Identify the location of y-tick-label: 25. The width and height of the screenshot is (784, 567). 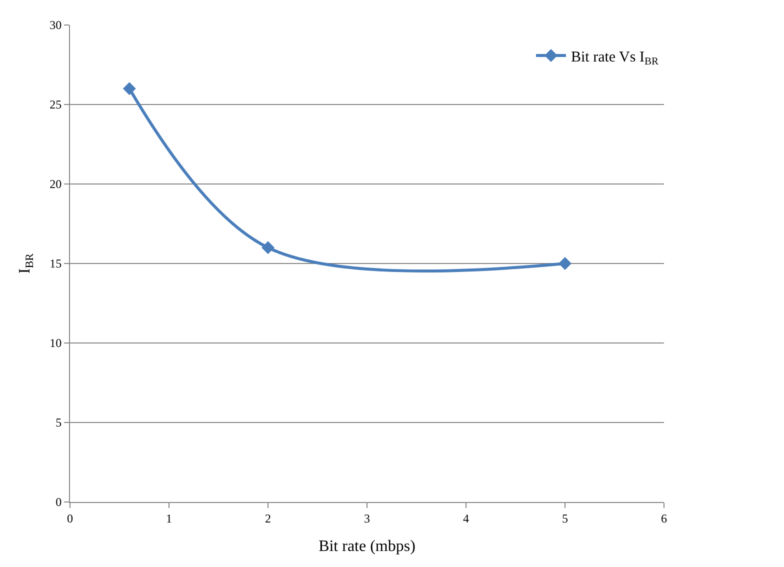
(56, 105).